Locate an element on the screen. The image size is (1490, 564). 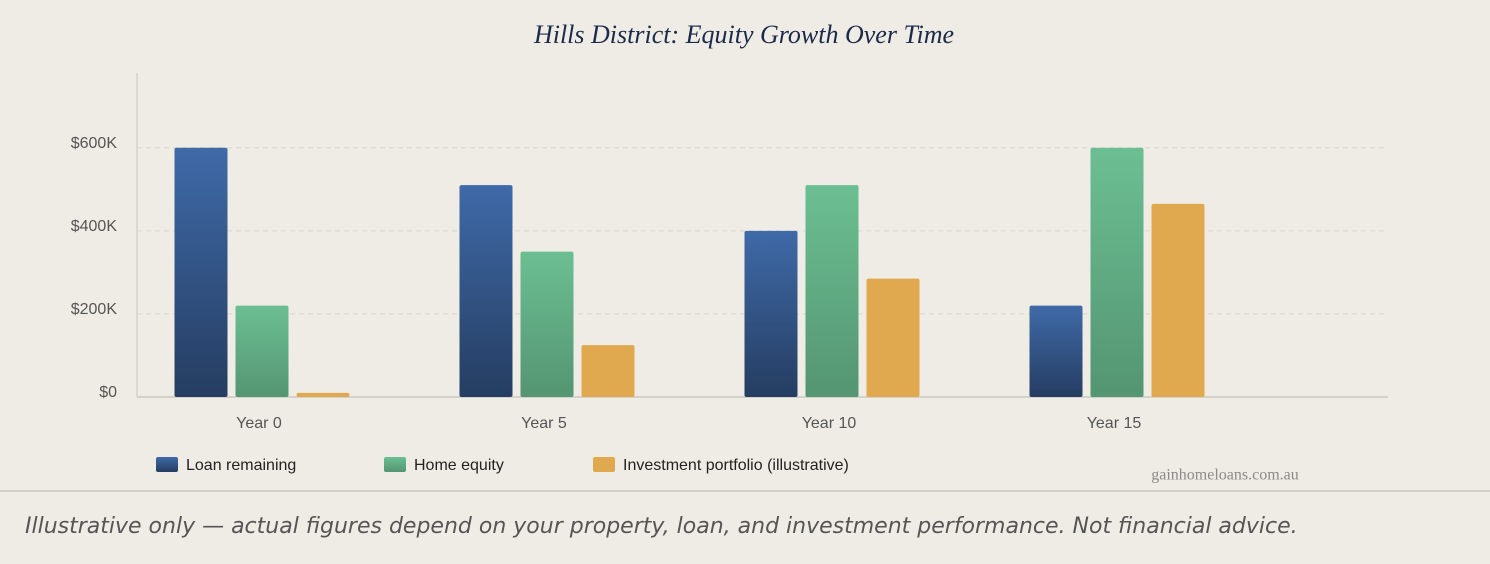
y-tick-label: $200K is located at coordinates (94, 309).